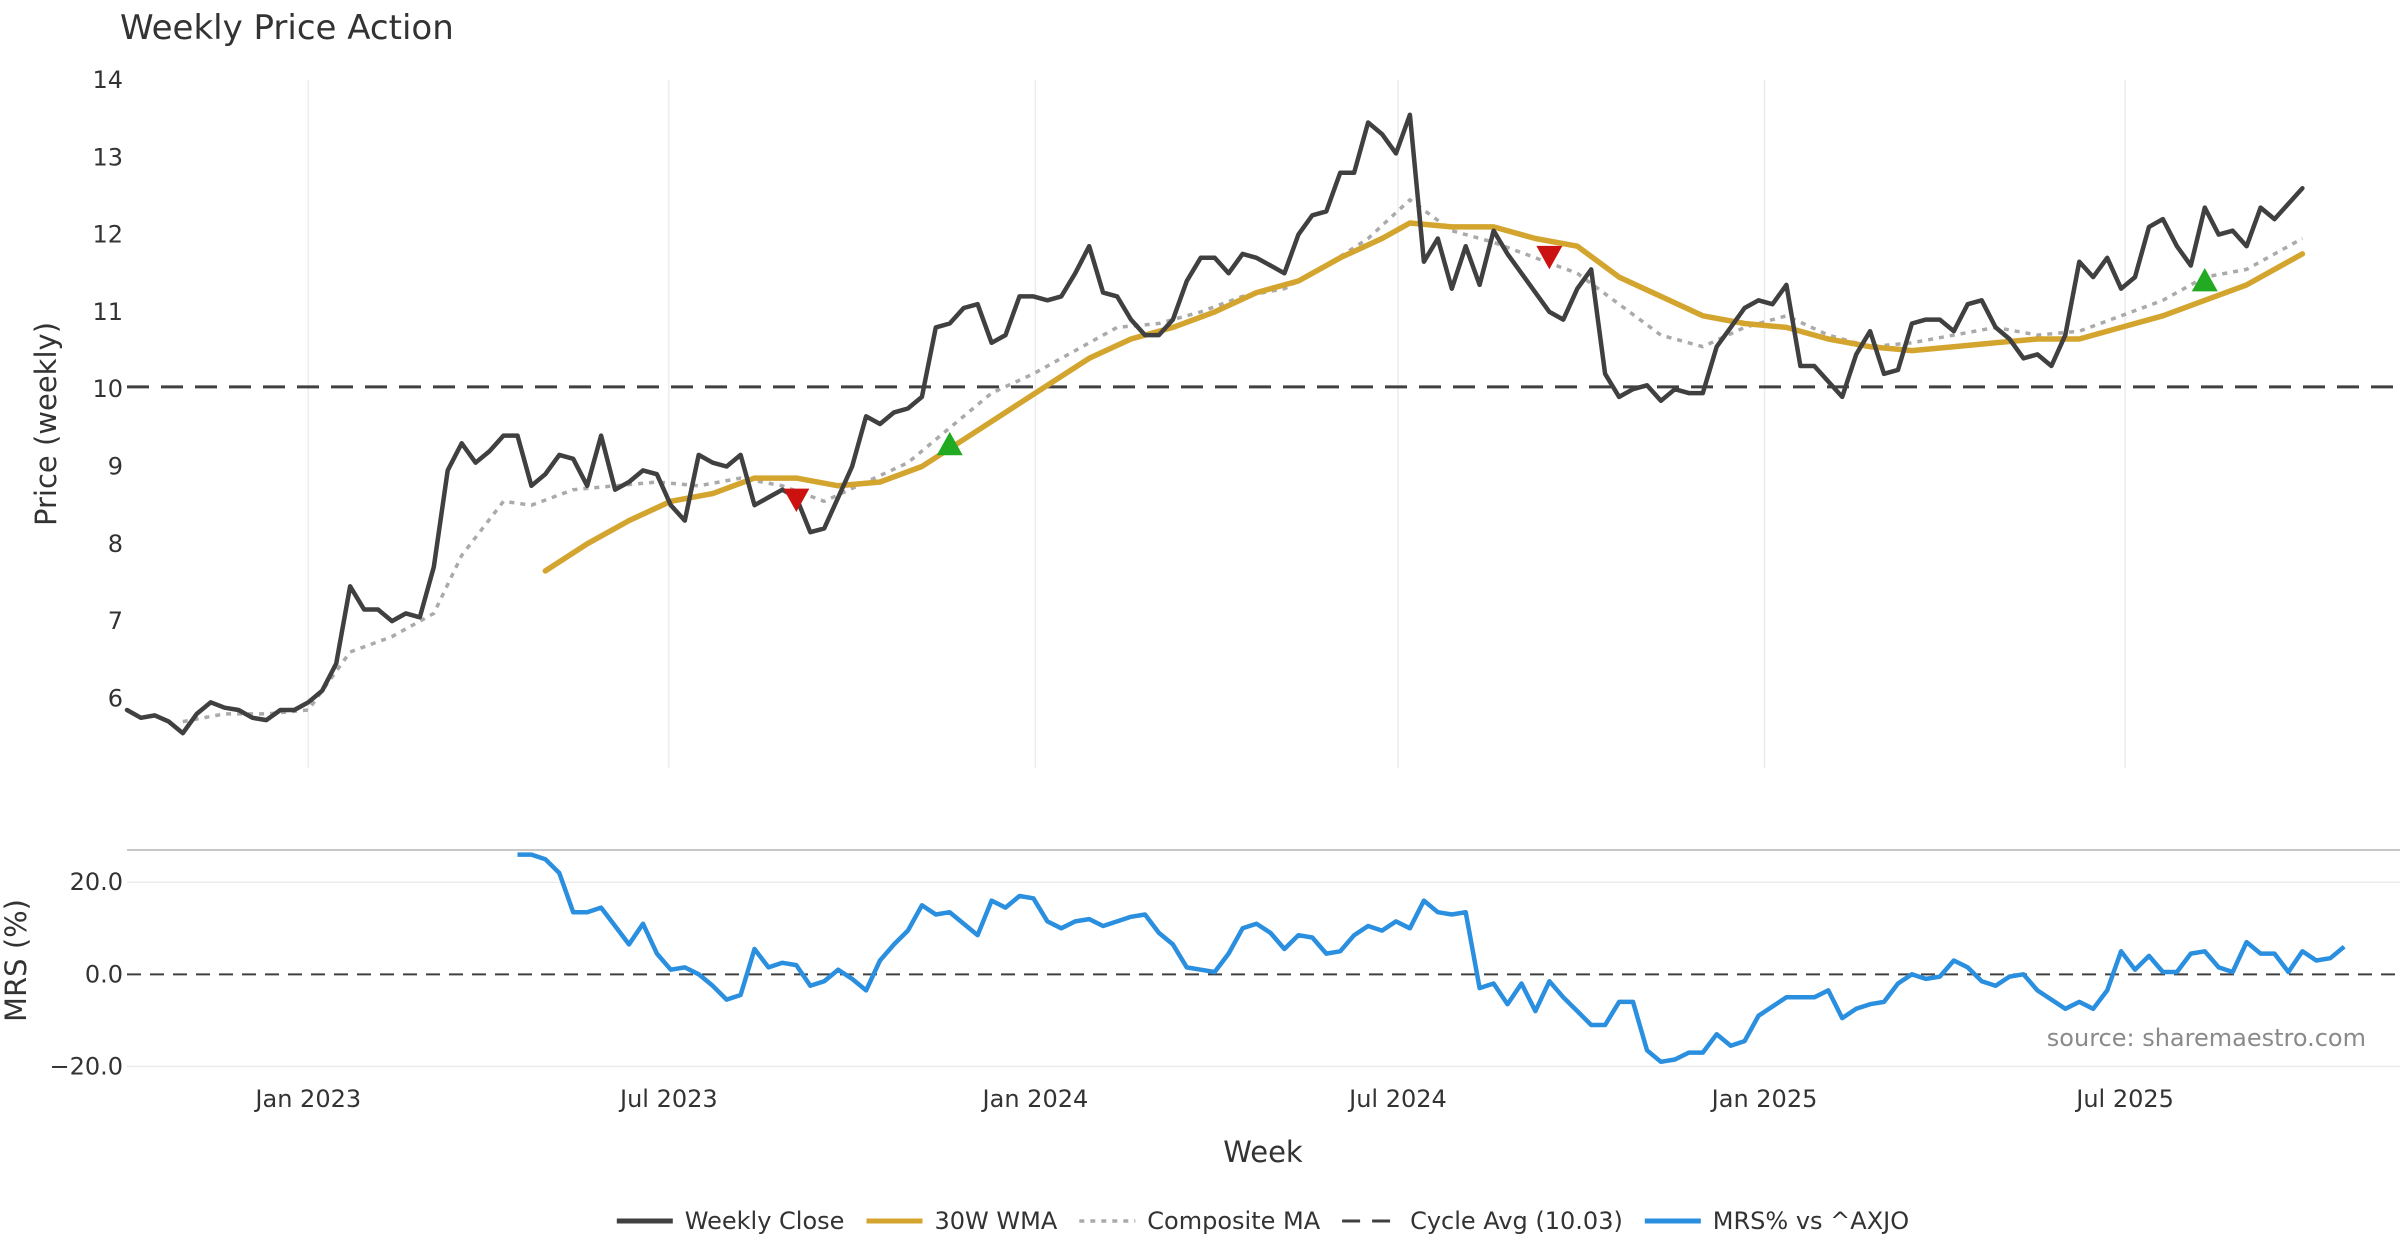  Describe the element at coordinates (307, 1099) in the screenshot. I see `x-tick-label: Jan 2023` at that location.